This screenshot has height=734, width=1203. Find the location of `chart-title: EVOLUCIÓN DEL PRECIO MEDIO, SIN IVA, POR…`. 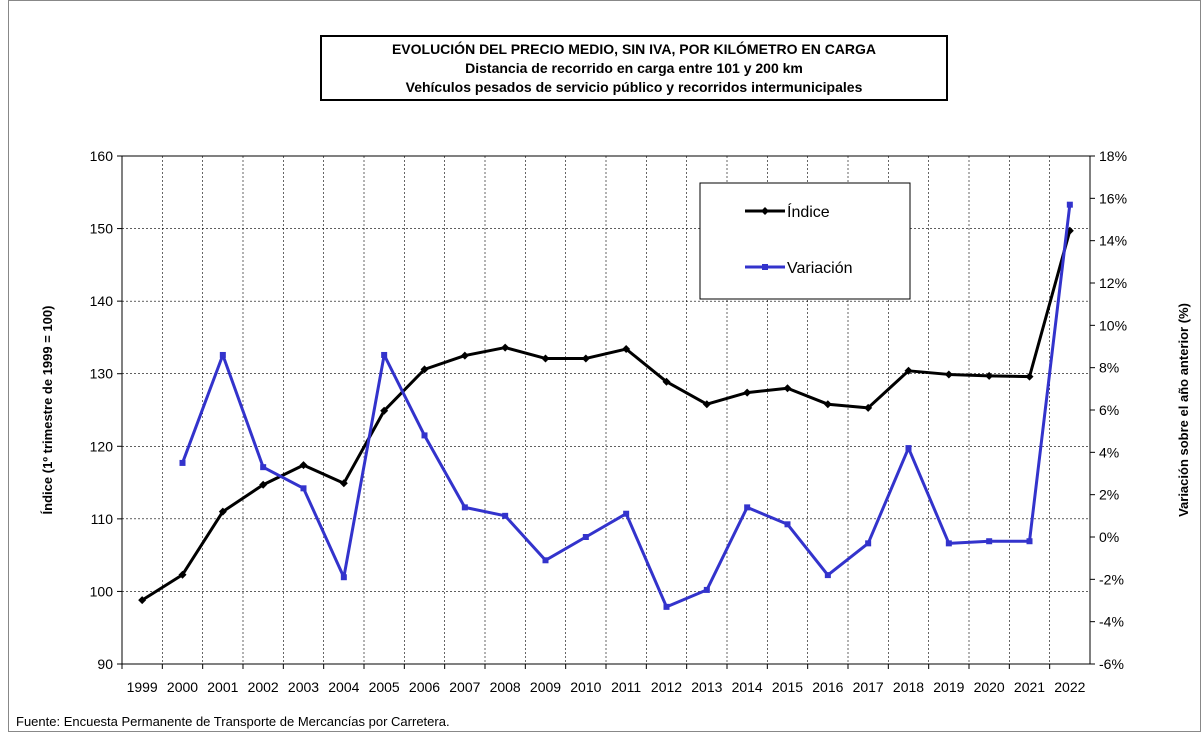

chart-title: EVOLUCIÓN DEL PRECIO MEDIO, SIN IVA, POR… is located at coordinates (634, 49).